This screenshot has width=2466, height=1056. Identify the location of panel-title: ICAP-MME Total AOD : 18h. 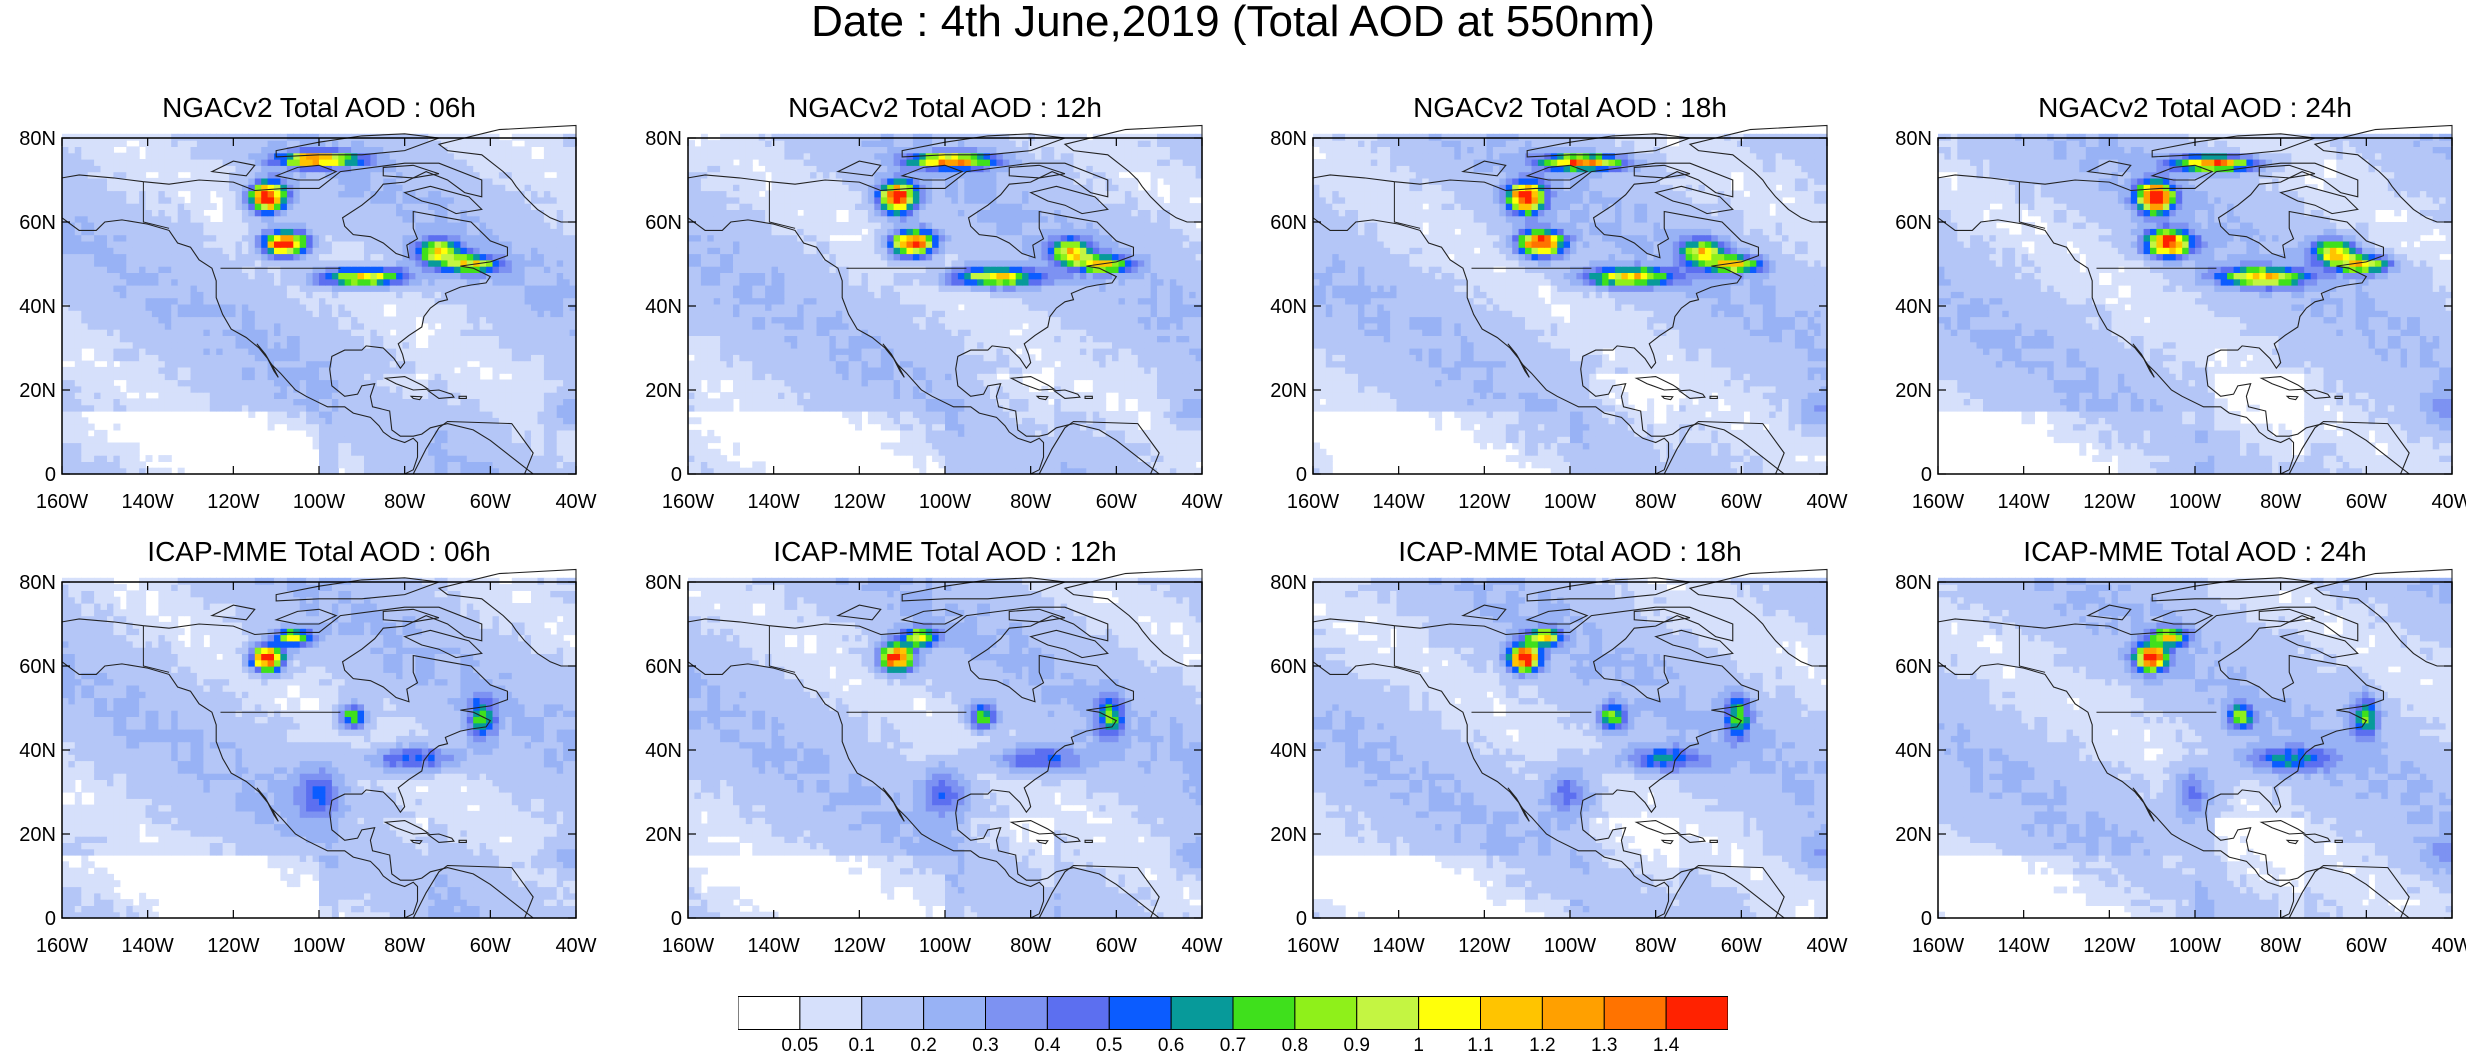
(1570, 552).